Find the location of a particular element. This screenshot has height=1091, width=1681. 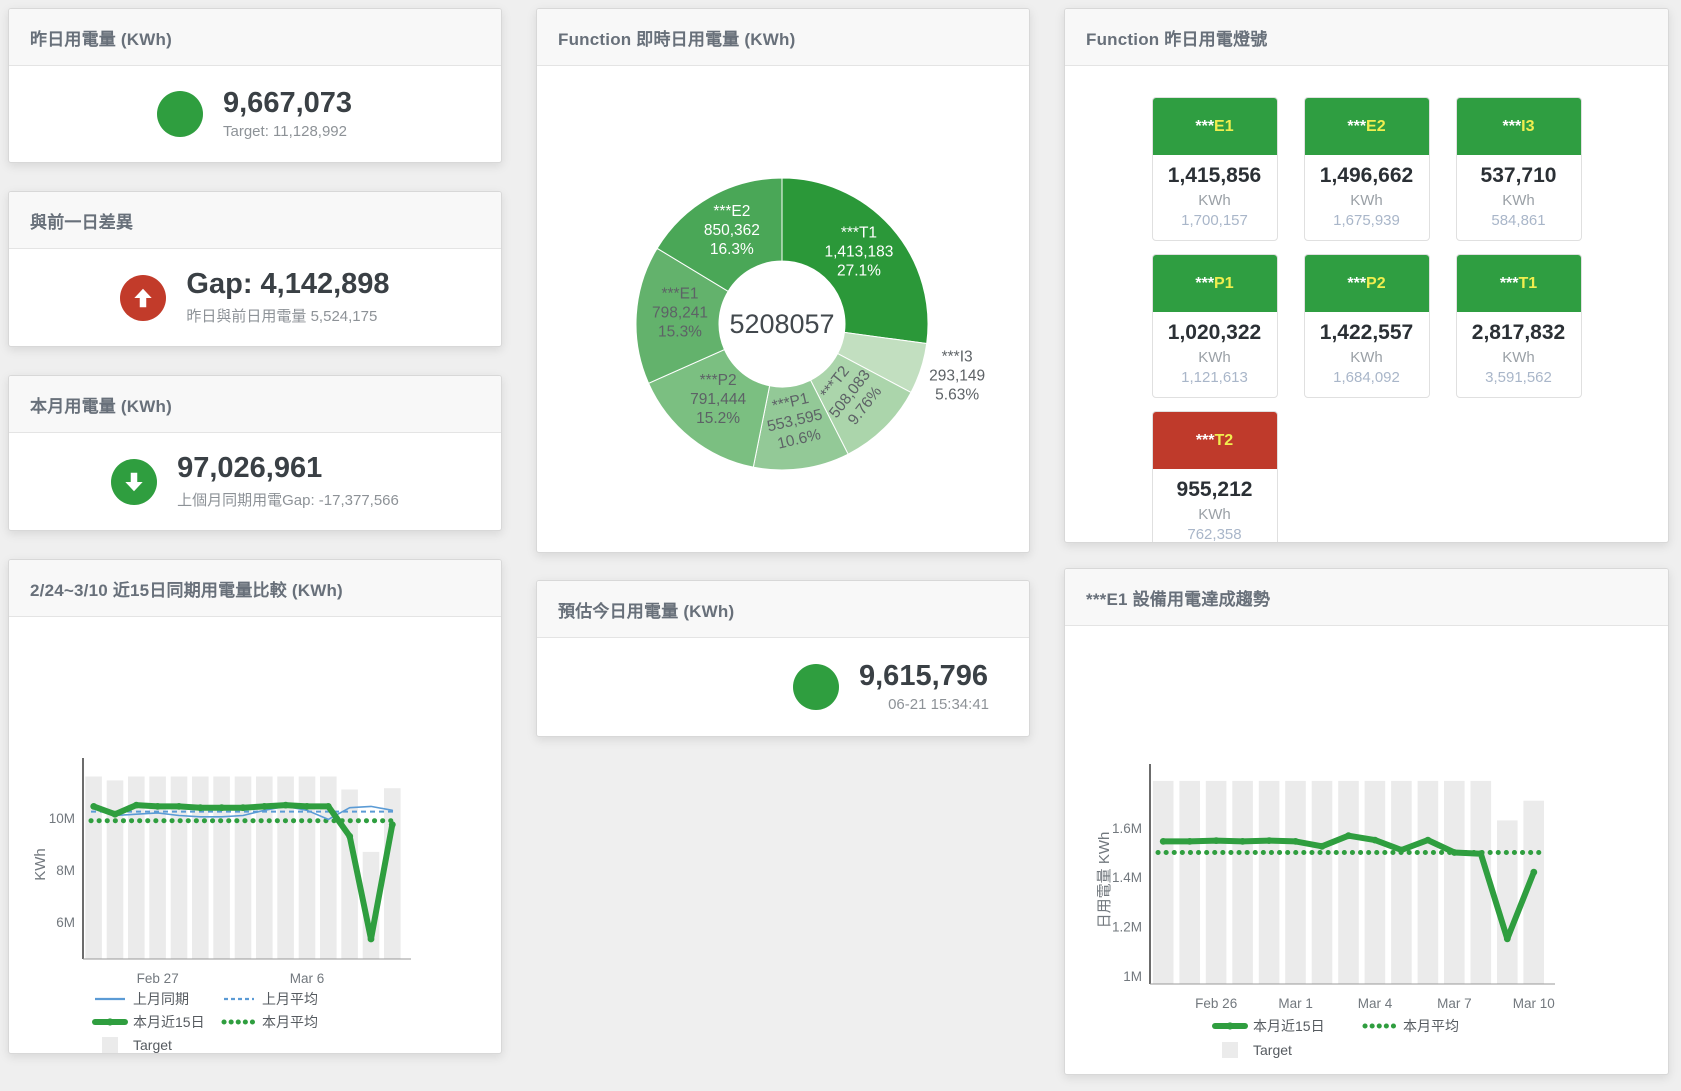

month-stat: 97,026,961 上個月同期用電Gap: -17,377,566 is located at coordinates (255, 481).